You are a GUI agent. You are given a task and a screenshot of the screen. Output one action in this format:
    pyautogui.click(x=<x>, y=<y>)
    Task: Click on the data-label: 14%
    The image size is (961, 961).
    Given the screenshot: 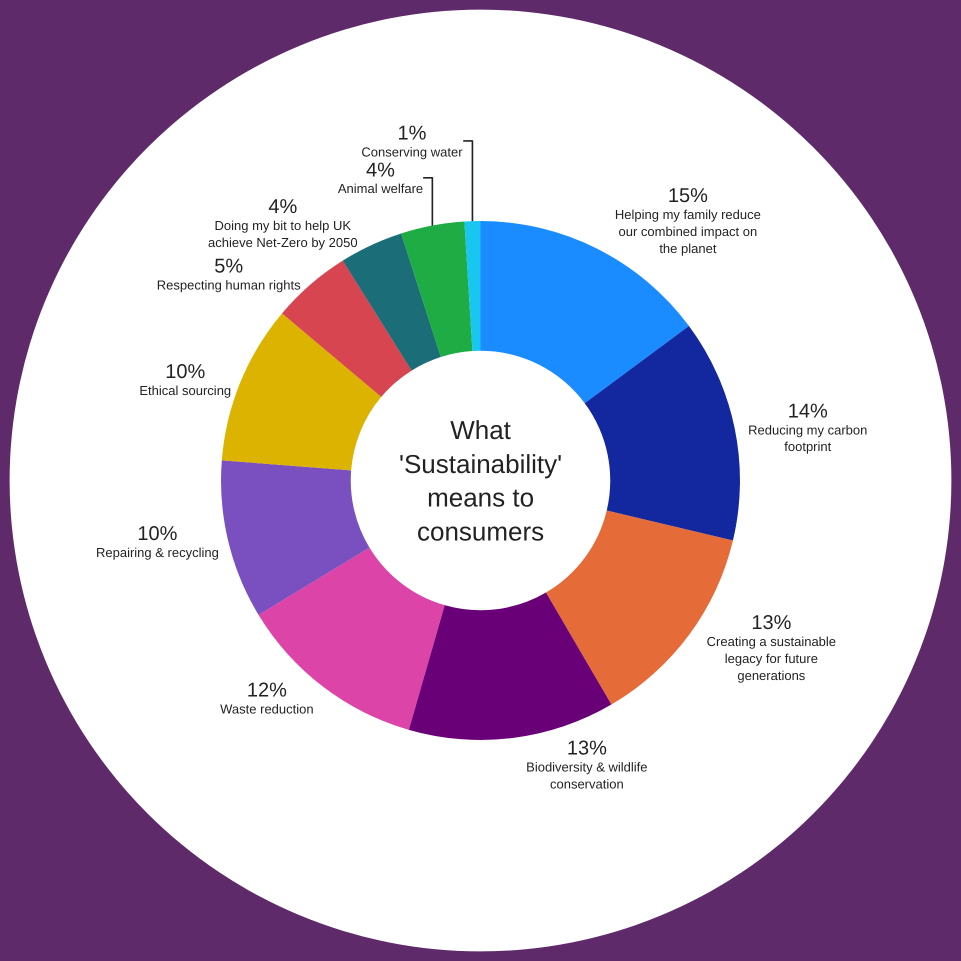 What is the action you would take?
    pyautogui.click(x=808, y=411)
    